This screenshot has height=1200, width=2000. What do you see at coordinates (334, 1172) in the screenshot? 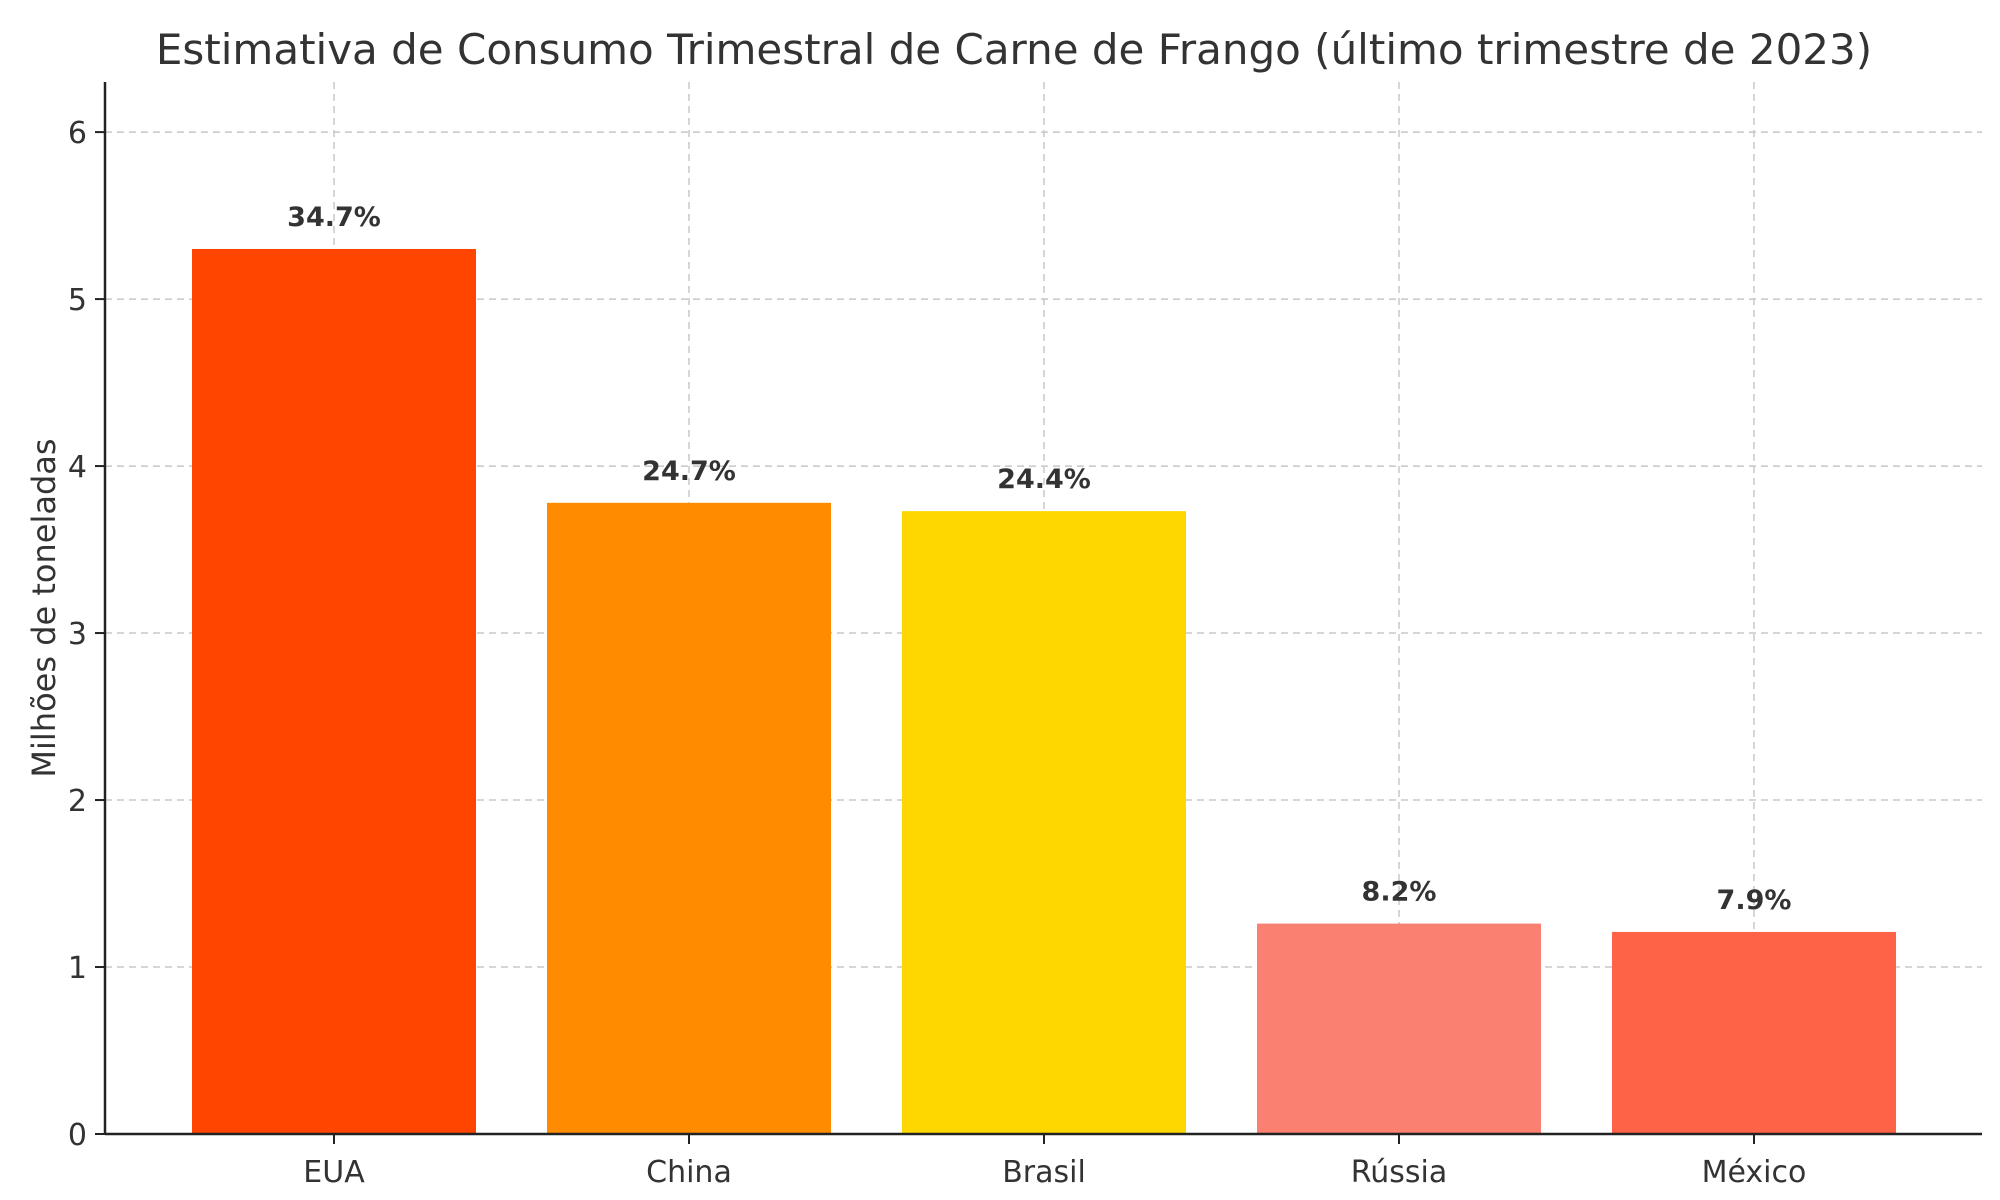
I see `x-tick-label: EUA` at bounding box center [334, 1172].